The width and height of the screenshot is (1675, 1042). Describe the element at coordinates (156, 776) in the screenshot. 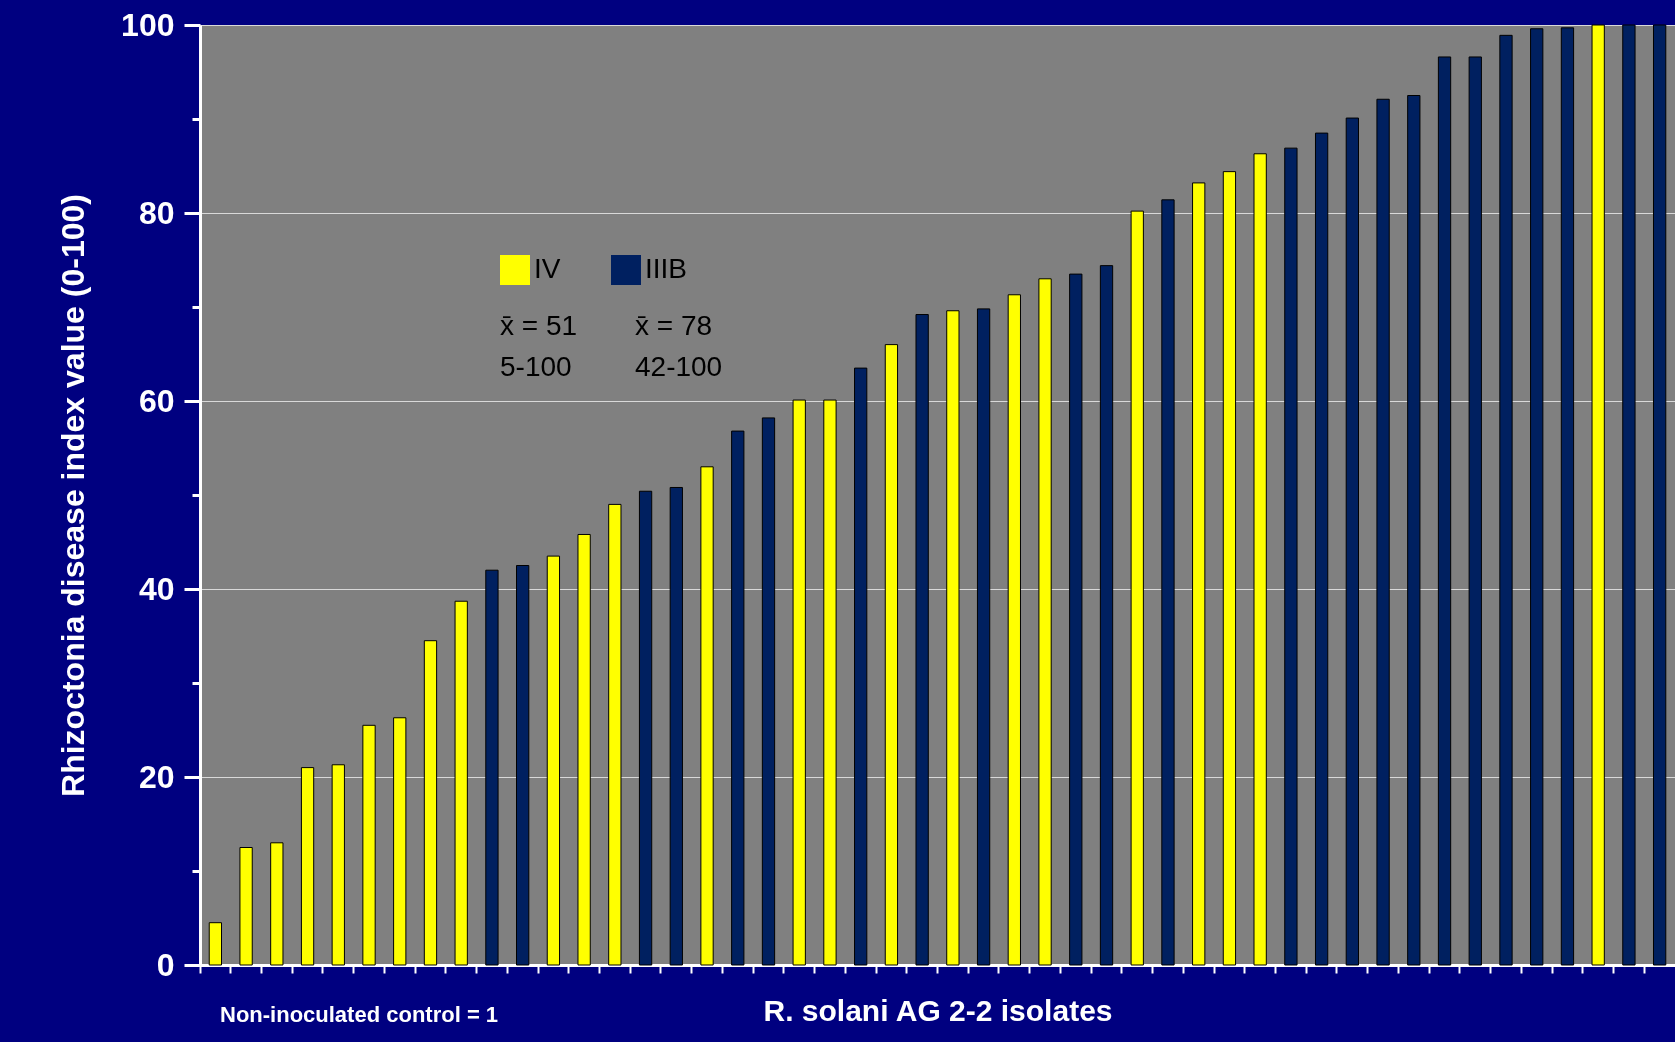

I see `y-tick-label: 20` at that location.